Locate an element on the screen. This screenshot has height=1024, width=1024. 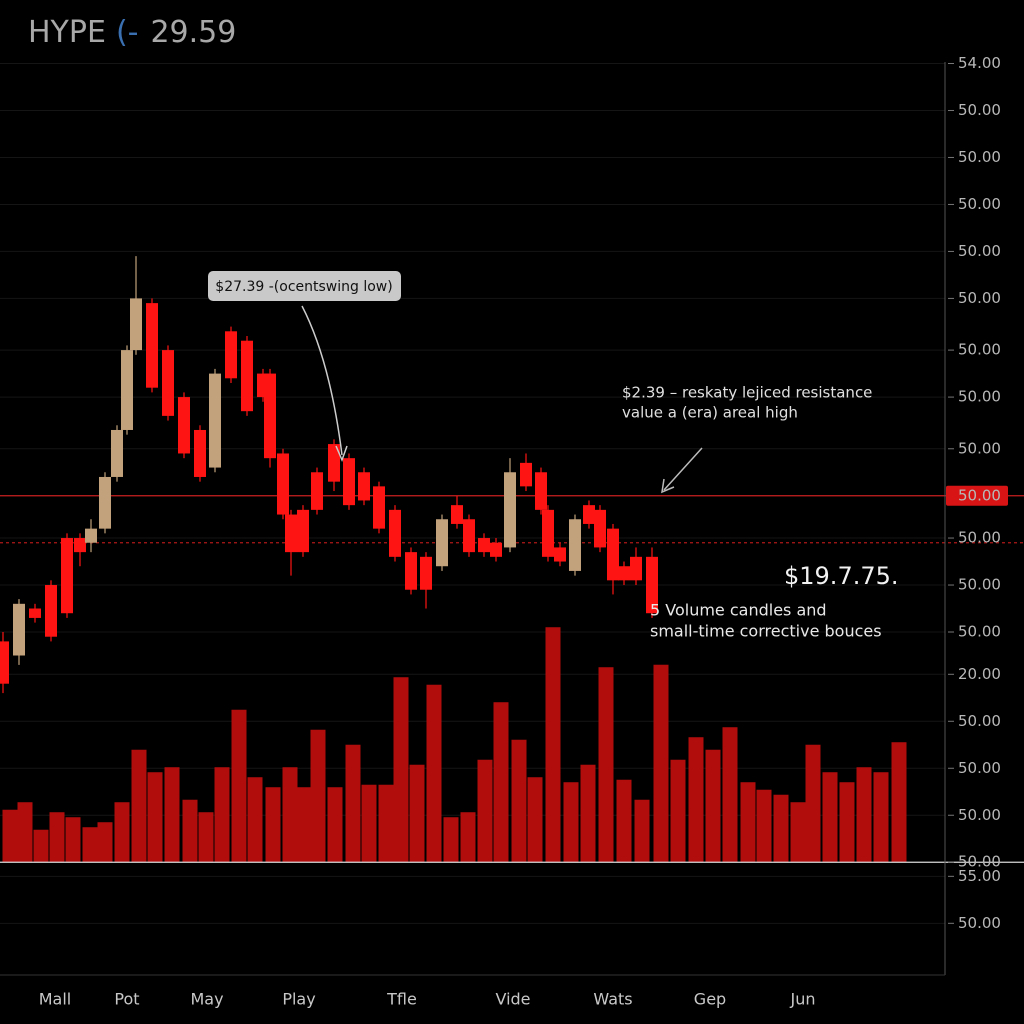
annotation-resistance: $2.39 – reskaty lejiced resistance is located at coordinates (747, 393).